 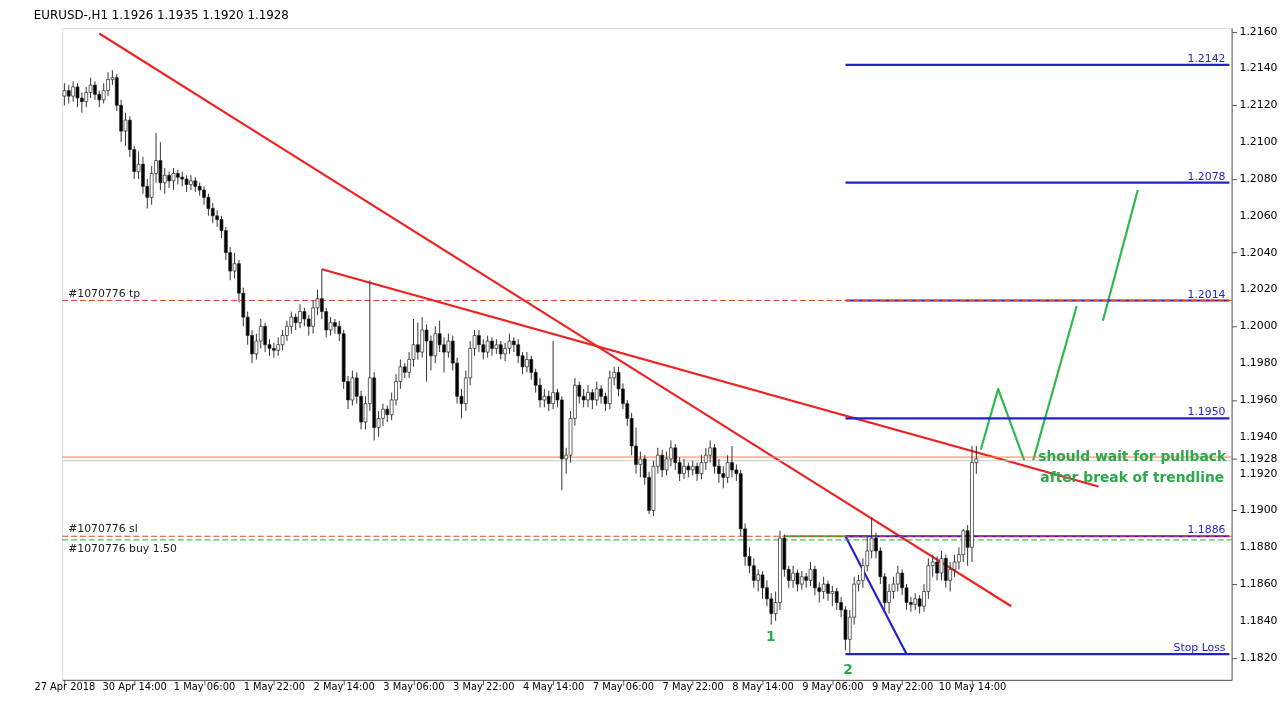 I want to click on y-tick-label: 1.2000, so click(x=1258, y=326).